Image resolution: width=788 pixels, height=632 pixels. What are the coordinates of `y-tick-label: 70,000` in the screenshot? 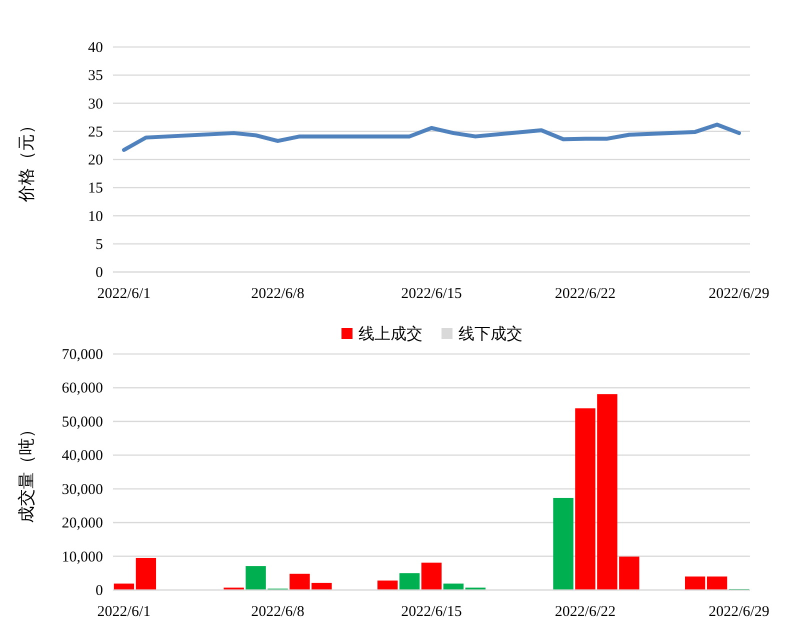 It's located at (82, 355).